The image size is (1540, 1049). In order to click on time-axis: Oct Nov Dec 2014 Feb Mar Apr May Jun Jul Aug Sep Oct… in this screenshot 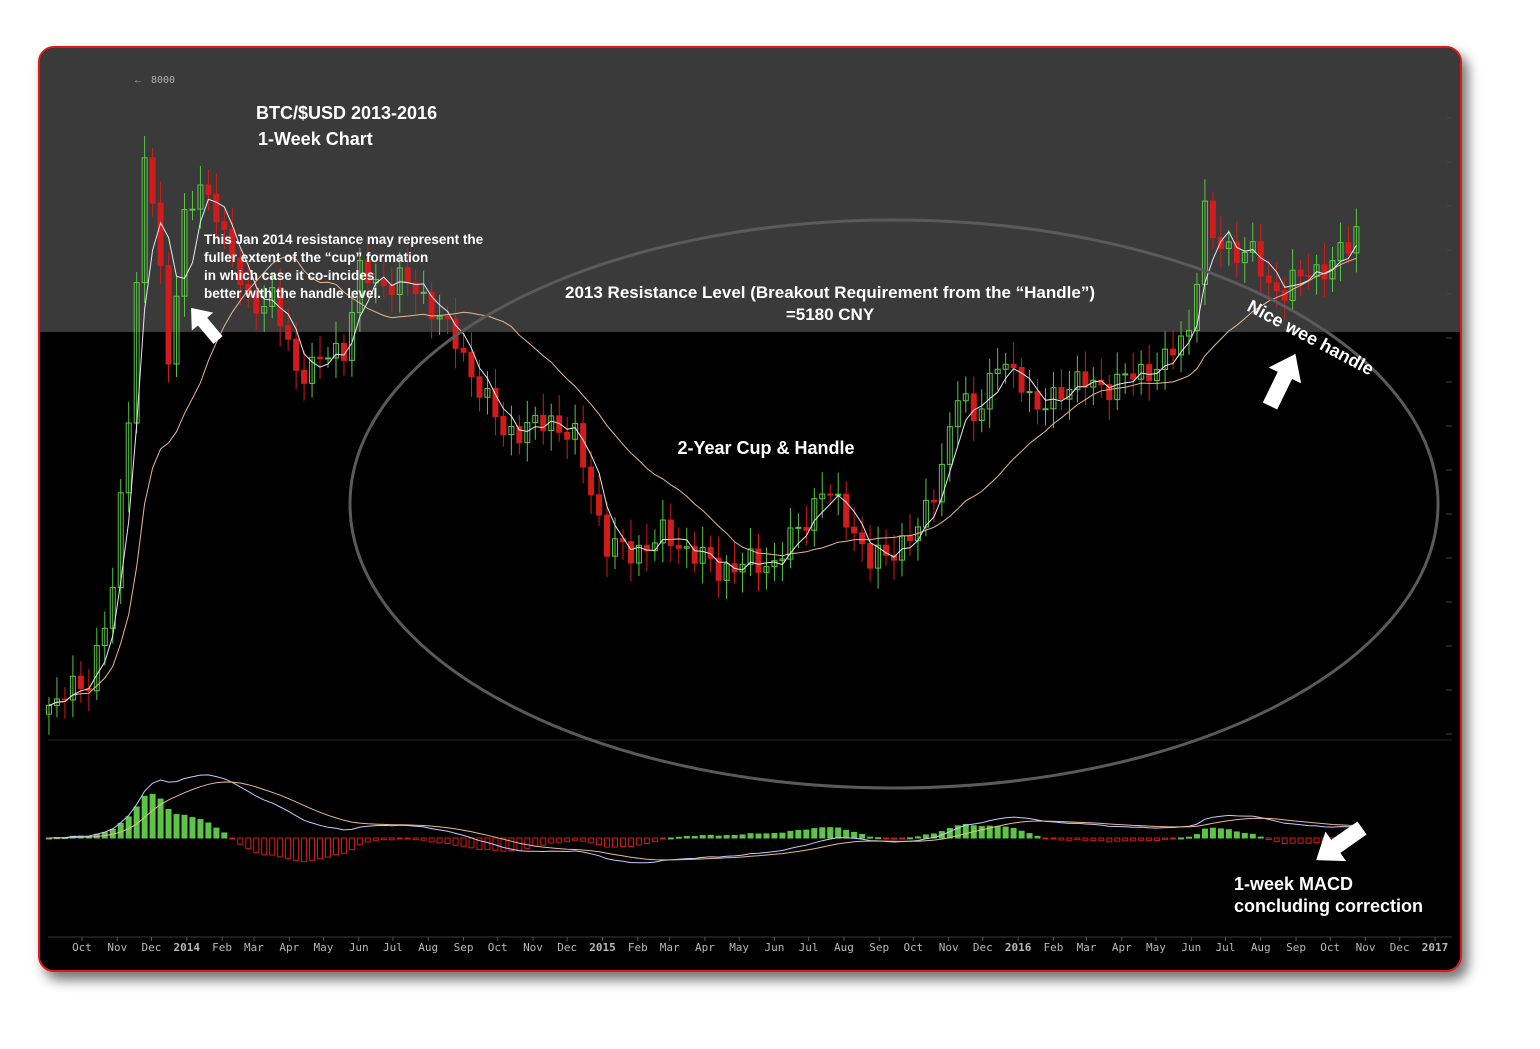, I will do `click(760, 945)`.